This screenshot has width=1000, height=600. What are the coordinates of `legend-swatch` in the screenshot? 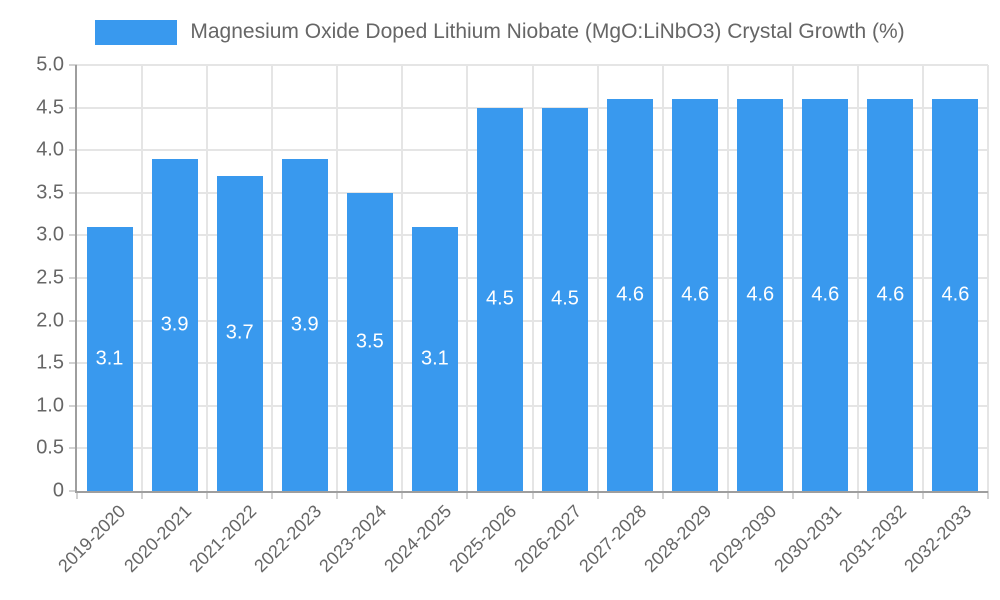 It's located at (136, 32).